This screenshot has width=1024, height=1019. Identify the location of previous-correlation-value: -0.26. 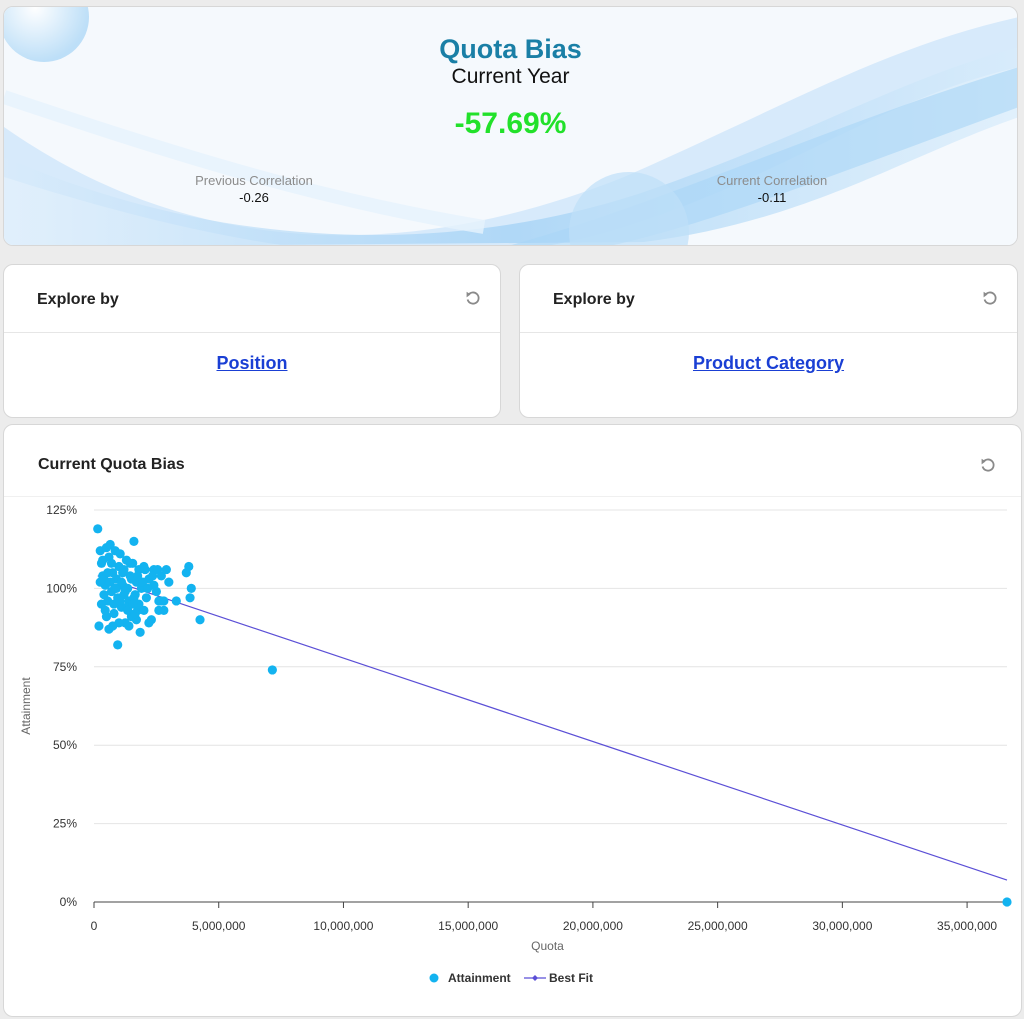
(254, 197).